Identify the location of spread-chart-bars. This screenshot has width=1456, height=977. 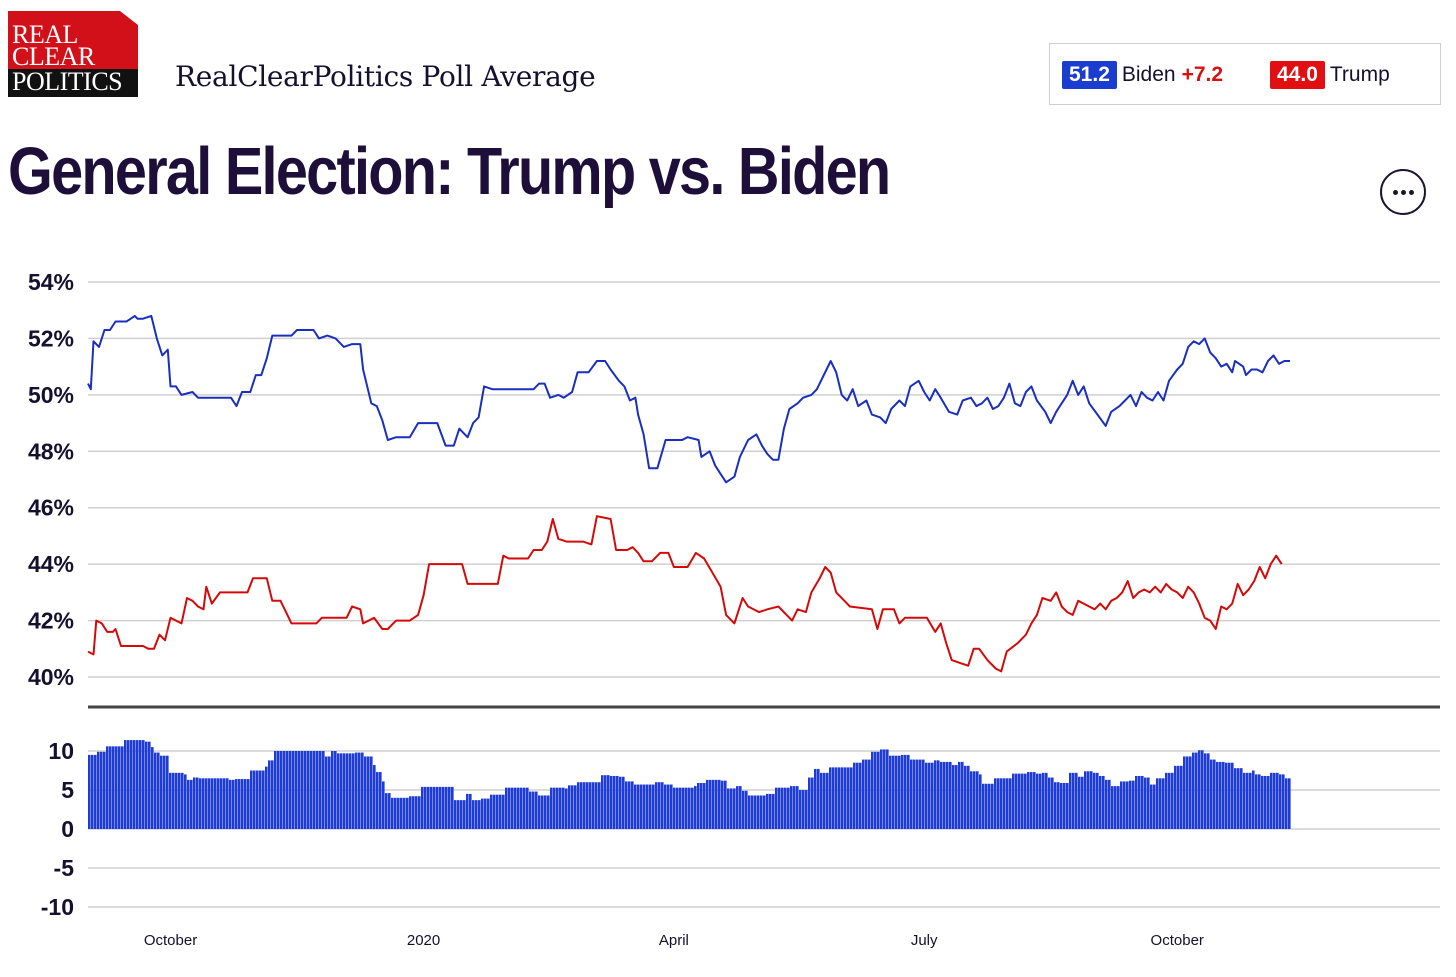
(689, 784).